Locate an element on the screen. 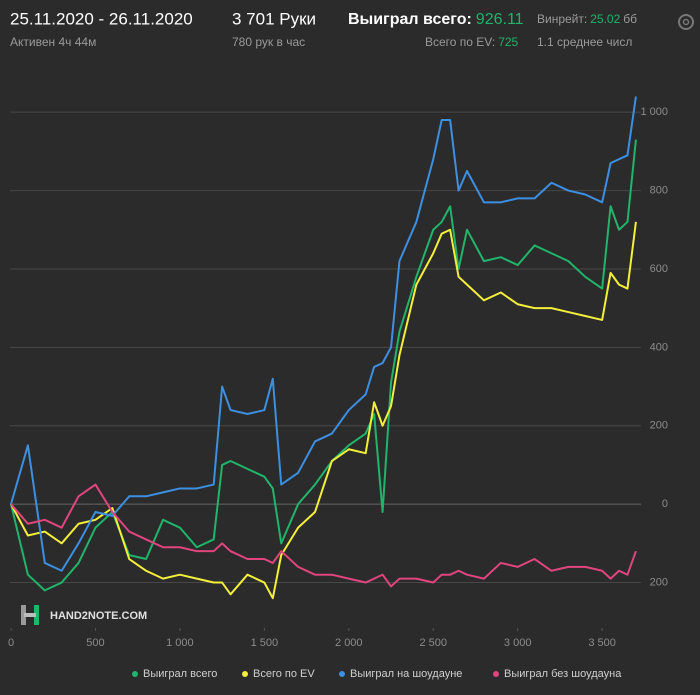 The image size is (700, 695). avg-text: 1.1 среднее числ is located at coordinates (584, 42).